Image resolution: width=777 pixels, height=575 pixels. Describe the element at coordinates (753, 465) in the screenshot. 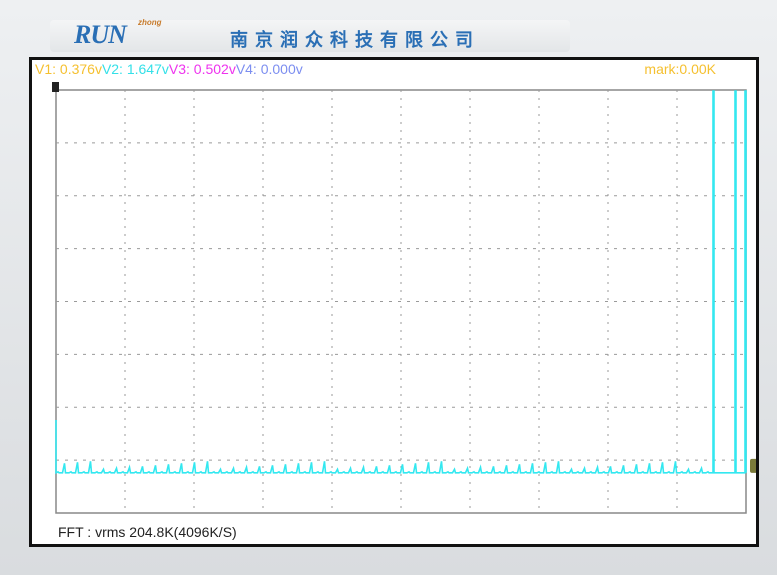

I see `level-marker-right` at that location.